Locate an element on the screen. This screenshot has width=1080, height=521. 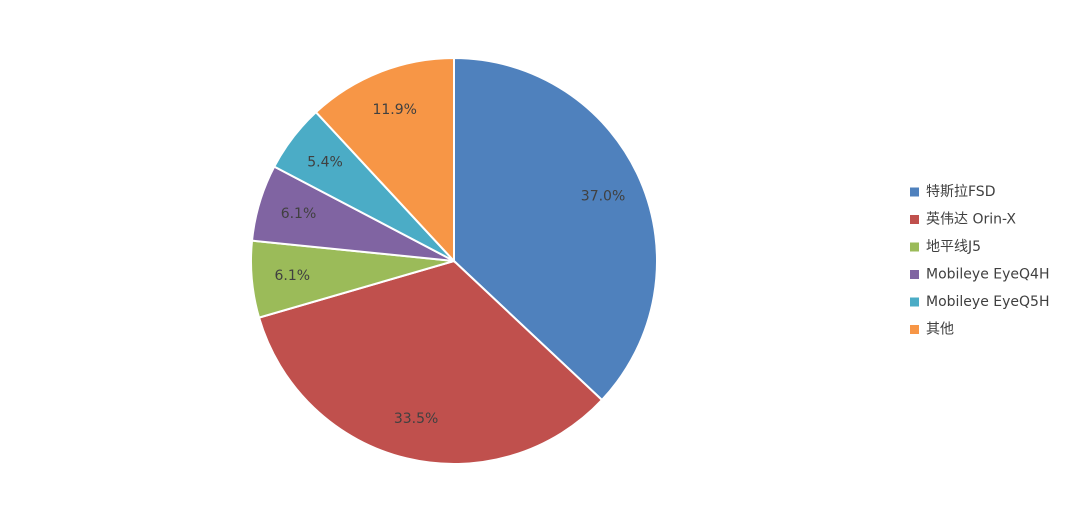
data-label: 5.4% is located at coordinates (325, 162).